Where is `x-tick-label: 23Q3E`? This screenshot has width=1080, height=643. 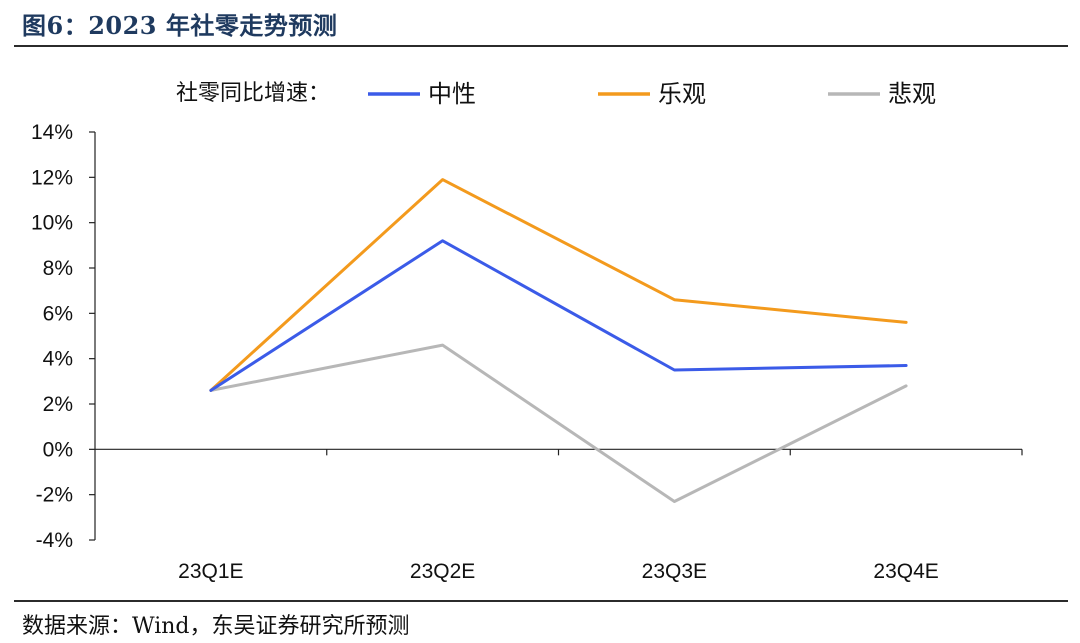
x-tick-label: 23Q3E is located at coordinates (674, 571).